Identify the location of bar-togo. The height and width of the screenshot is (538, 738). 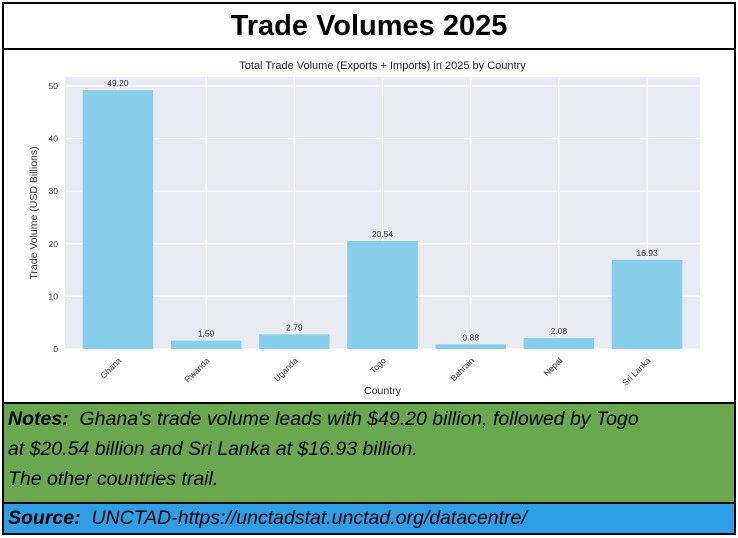
(382, 294).